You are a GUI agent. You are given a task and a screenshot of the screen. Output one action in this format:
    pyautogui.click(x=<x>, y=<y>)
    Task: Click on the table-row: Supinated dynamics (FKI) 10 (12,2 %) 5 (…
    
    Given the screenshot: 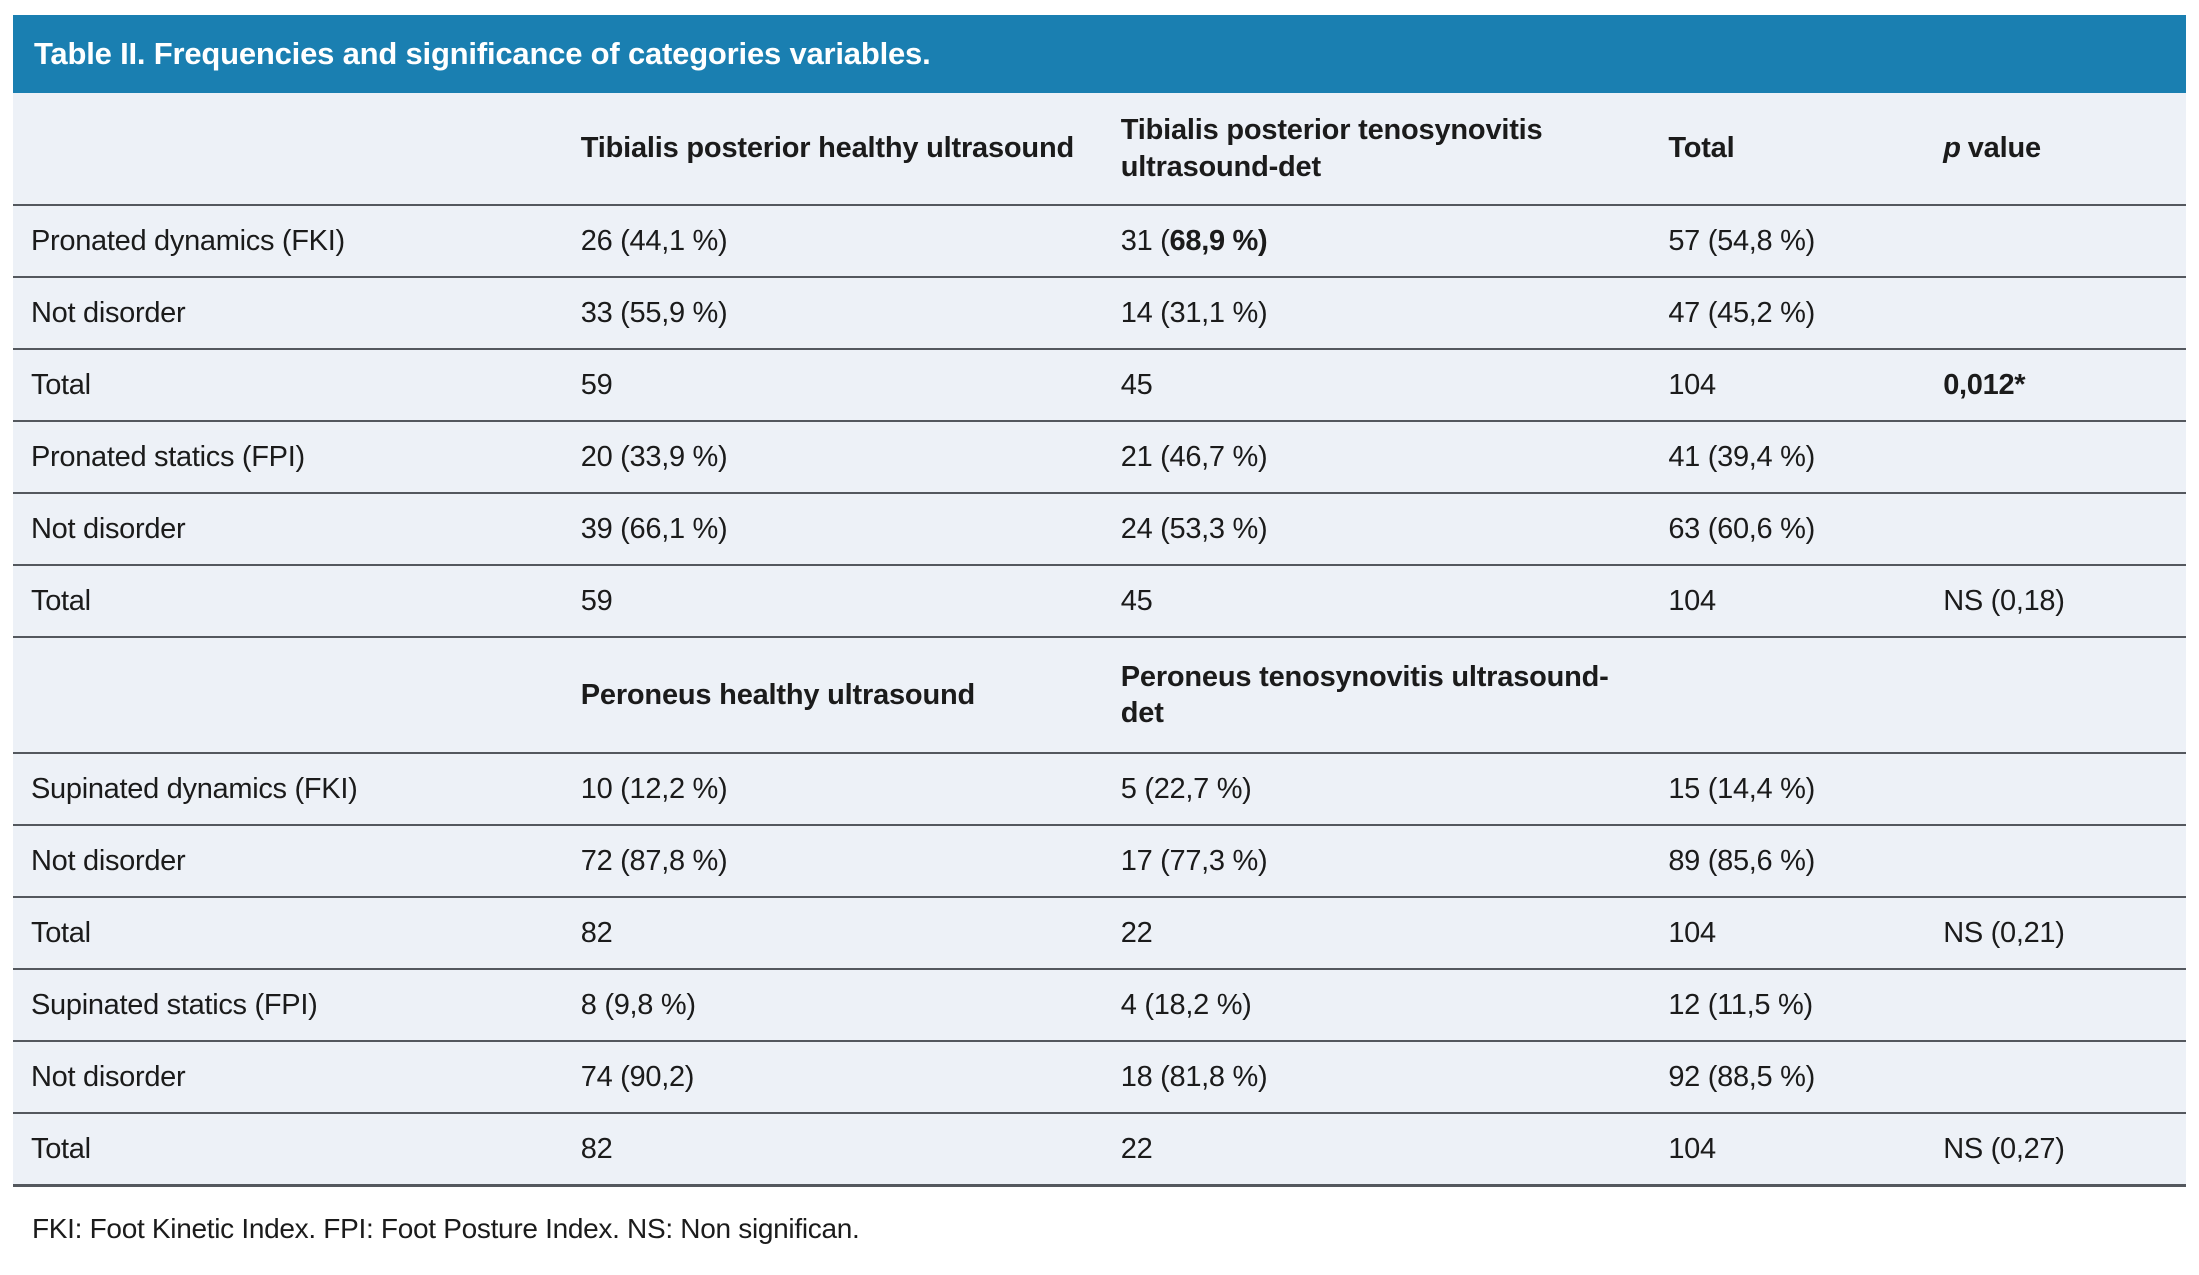 What is the action you would take?
    pyautogui.click(x=1099, y=789)
    